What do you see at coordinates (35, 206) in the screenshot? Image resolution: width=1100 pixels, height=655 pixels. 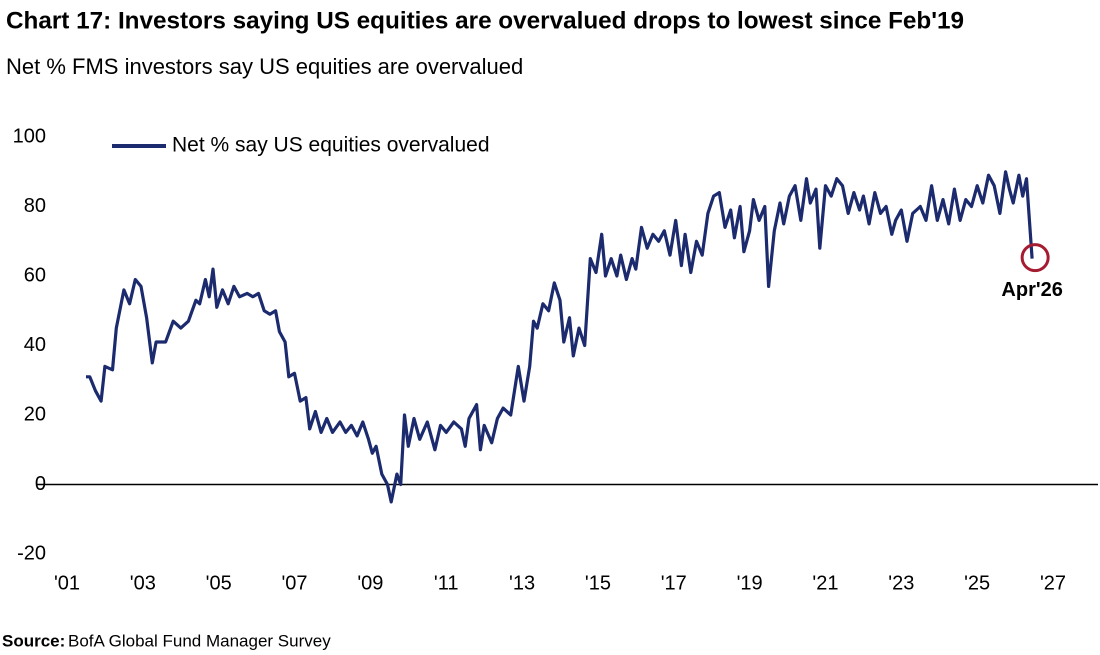 I see `y-tick-label: 80` at bounding box center [35, 206].